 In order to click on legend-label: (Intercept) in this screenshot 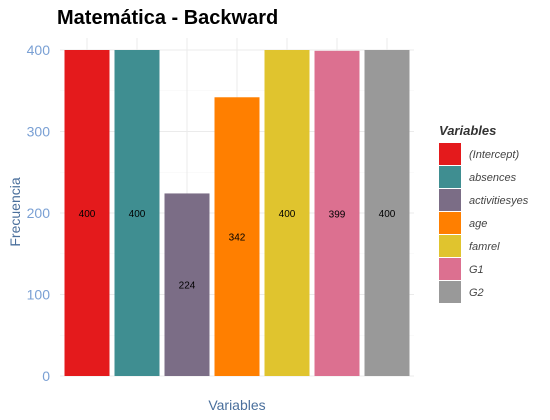, I will do `click(494, 155)`.